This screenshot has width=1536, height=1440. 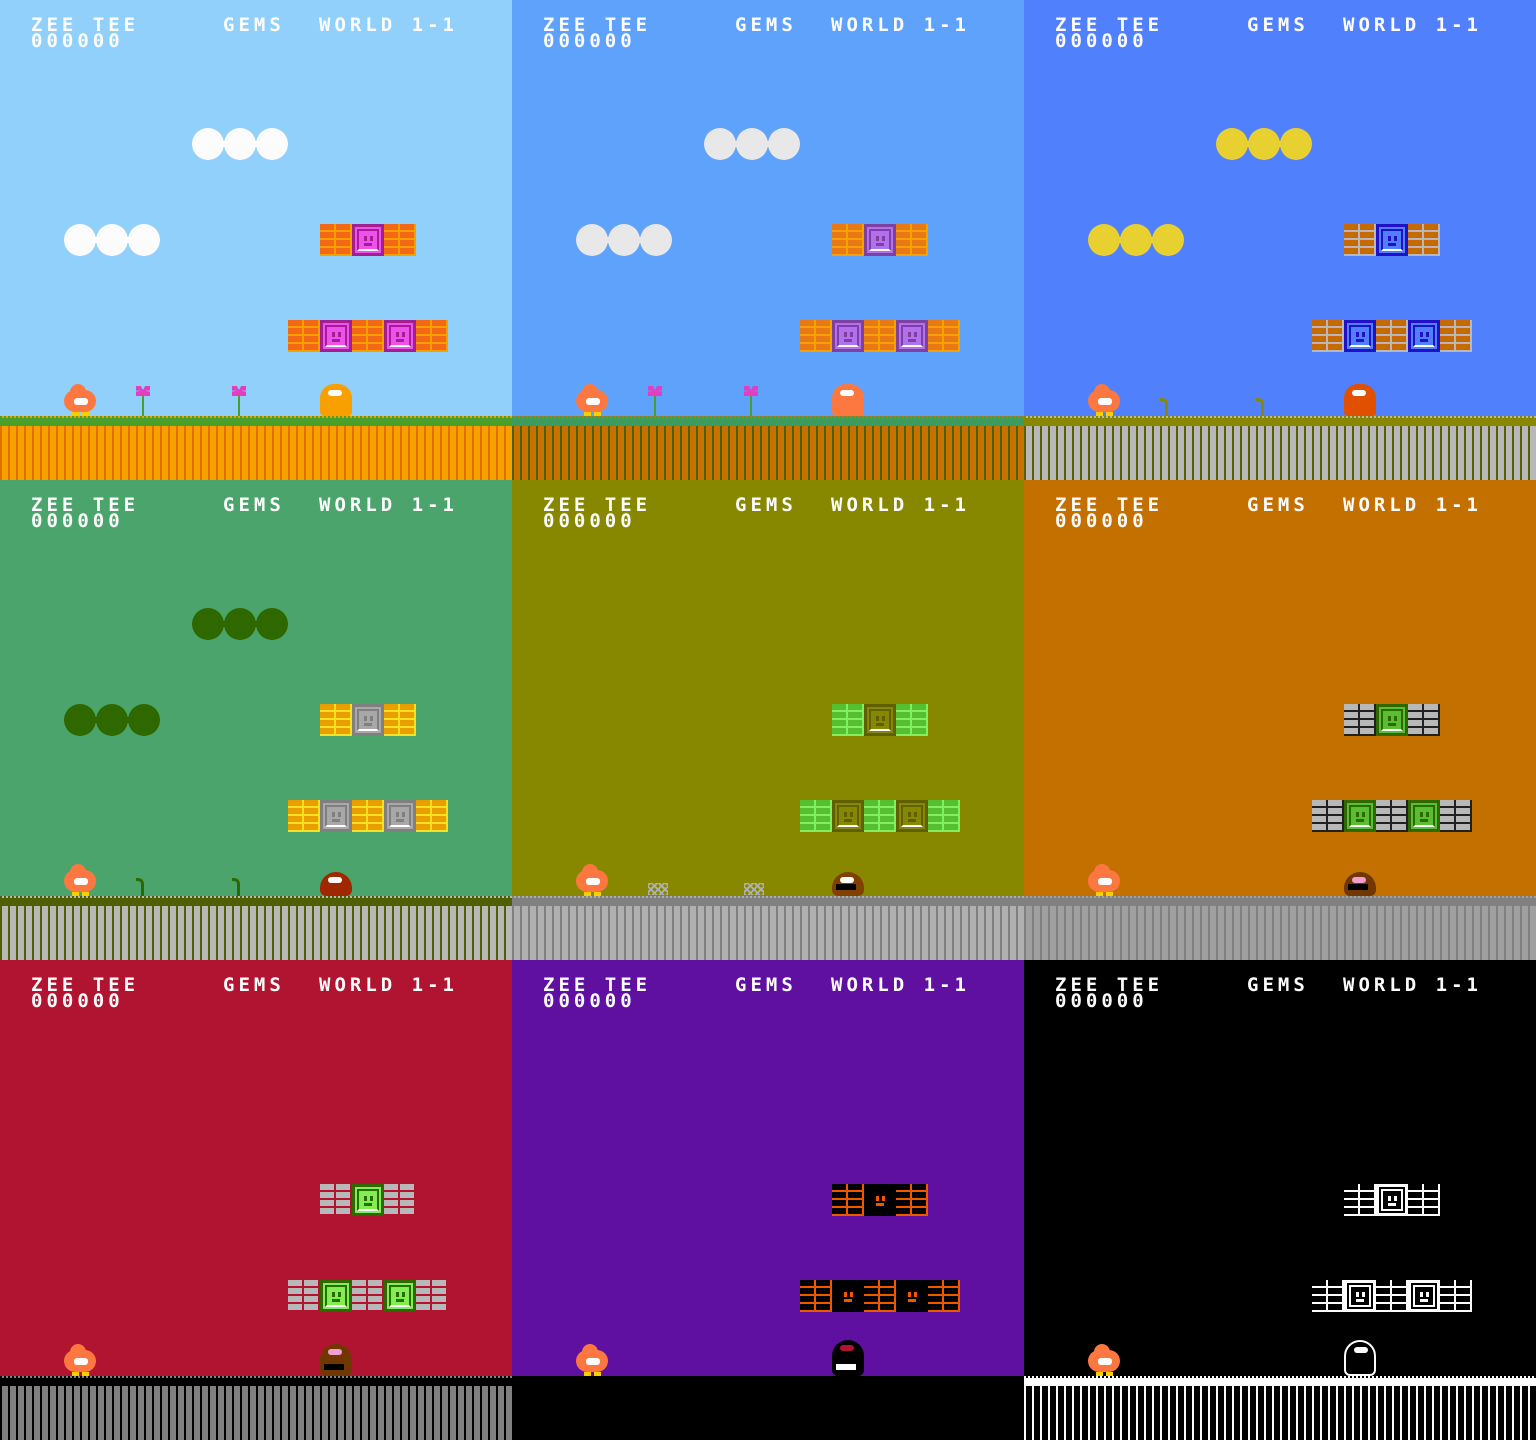 What do you see at coordinates (754, 889) in the screenshot?
I see `bones-icon` at bounding box center [754, 889].